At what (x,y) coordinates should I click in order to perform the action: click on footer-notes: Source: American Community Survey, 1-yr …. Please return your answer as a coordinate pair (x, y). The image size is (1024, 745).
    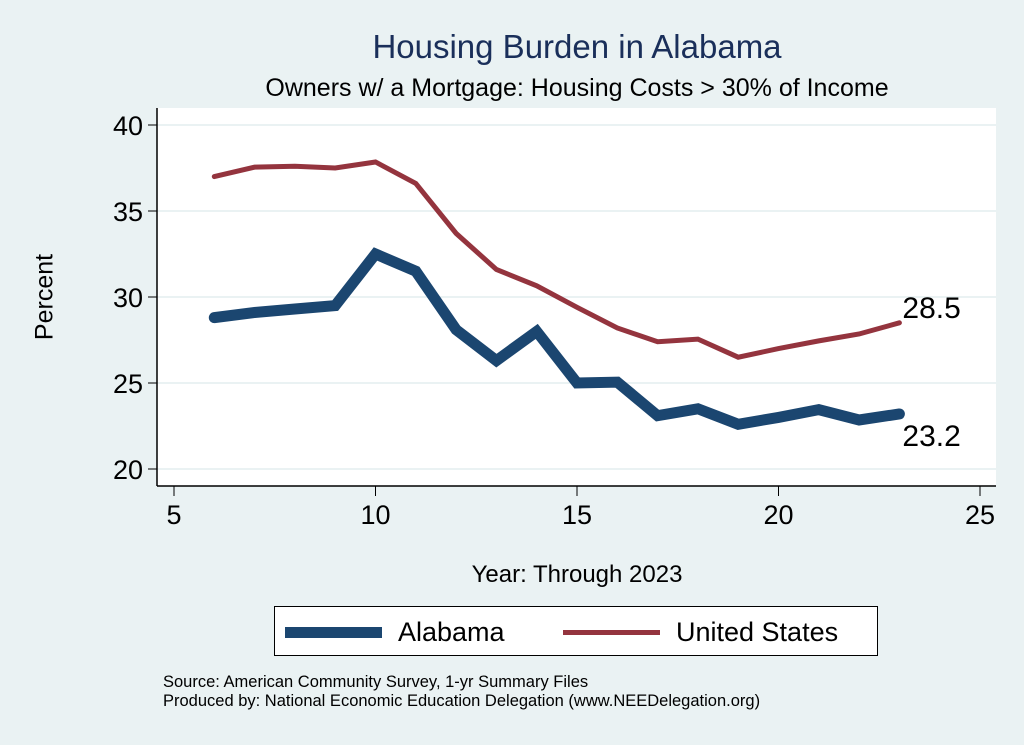
    Looking at the image, I should click on (461, 692).